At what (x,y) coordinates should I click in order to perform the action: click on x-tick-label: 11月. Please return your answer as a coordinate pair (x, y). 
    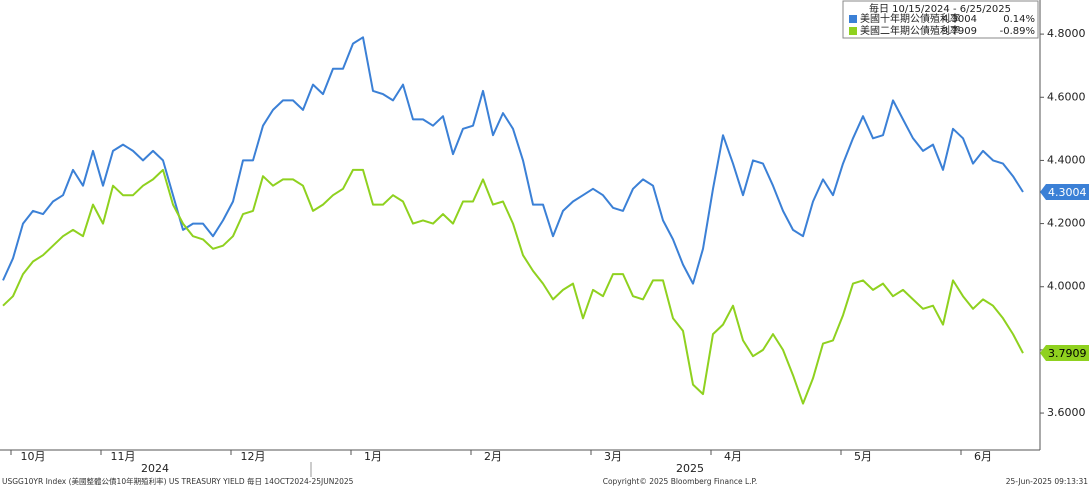
    Looking at the image, I should click on (123, 456).